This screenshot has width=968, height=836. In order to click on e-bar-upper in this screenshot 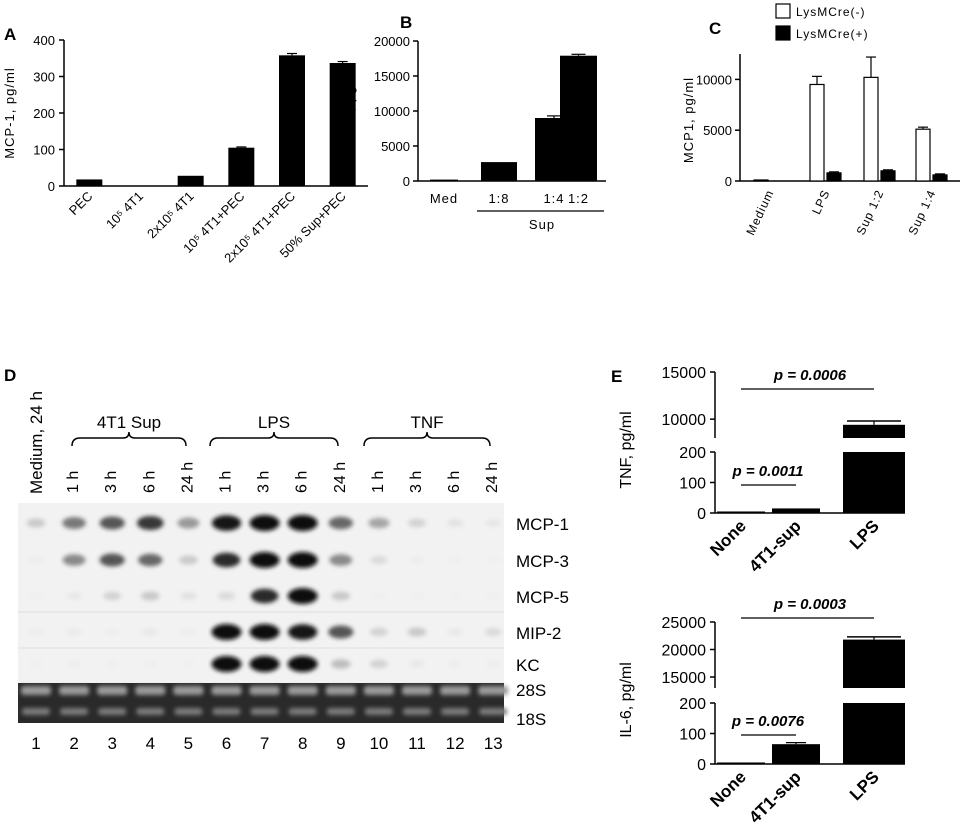, I will do `click(874, 663)`.